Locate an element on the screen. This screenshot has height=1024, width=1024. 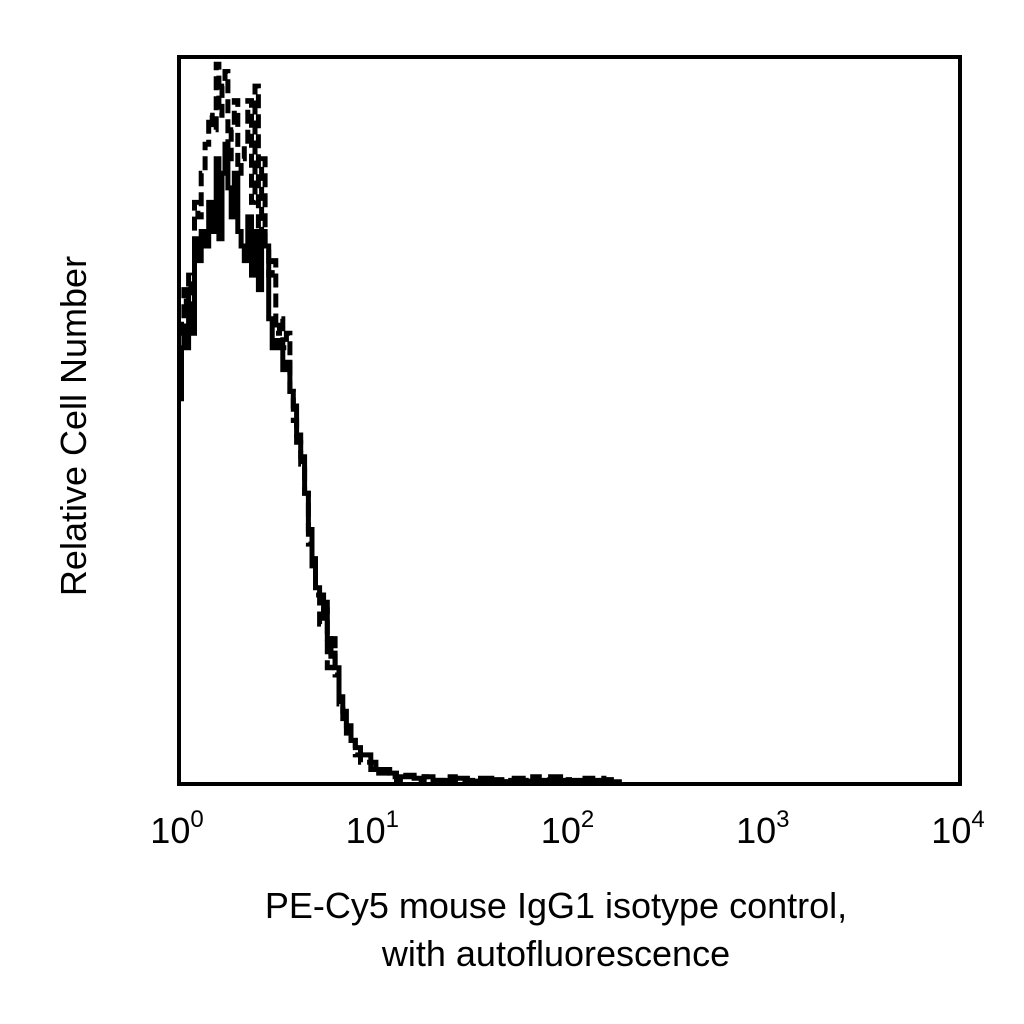
x-tick-labels: 10⁰ 10¹ 10² 10³ 10⁴ is located at coordinates (567, 828).